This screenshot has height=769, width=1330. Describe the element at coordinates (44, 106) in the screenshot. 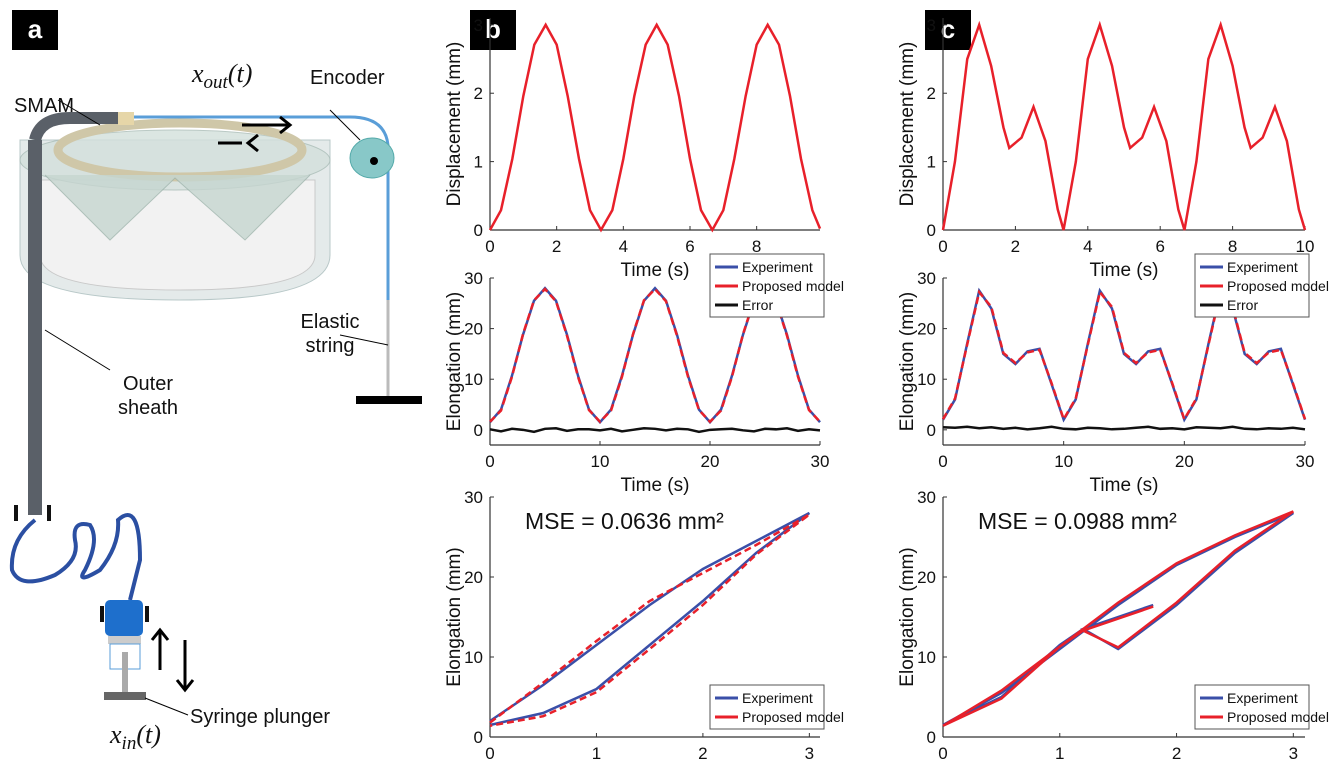

I see `diagram-label: SMAM` at that location.